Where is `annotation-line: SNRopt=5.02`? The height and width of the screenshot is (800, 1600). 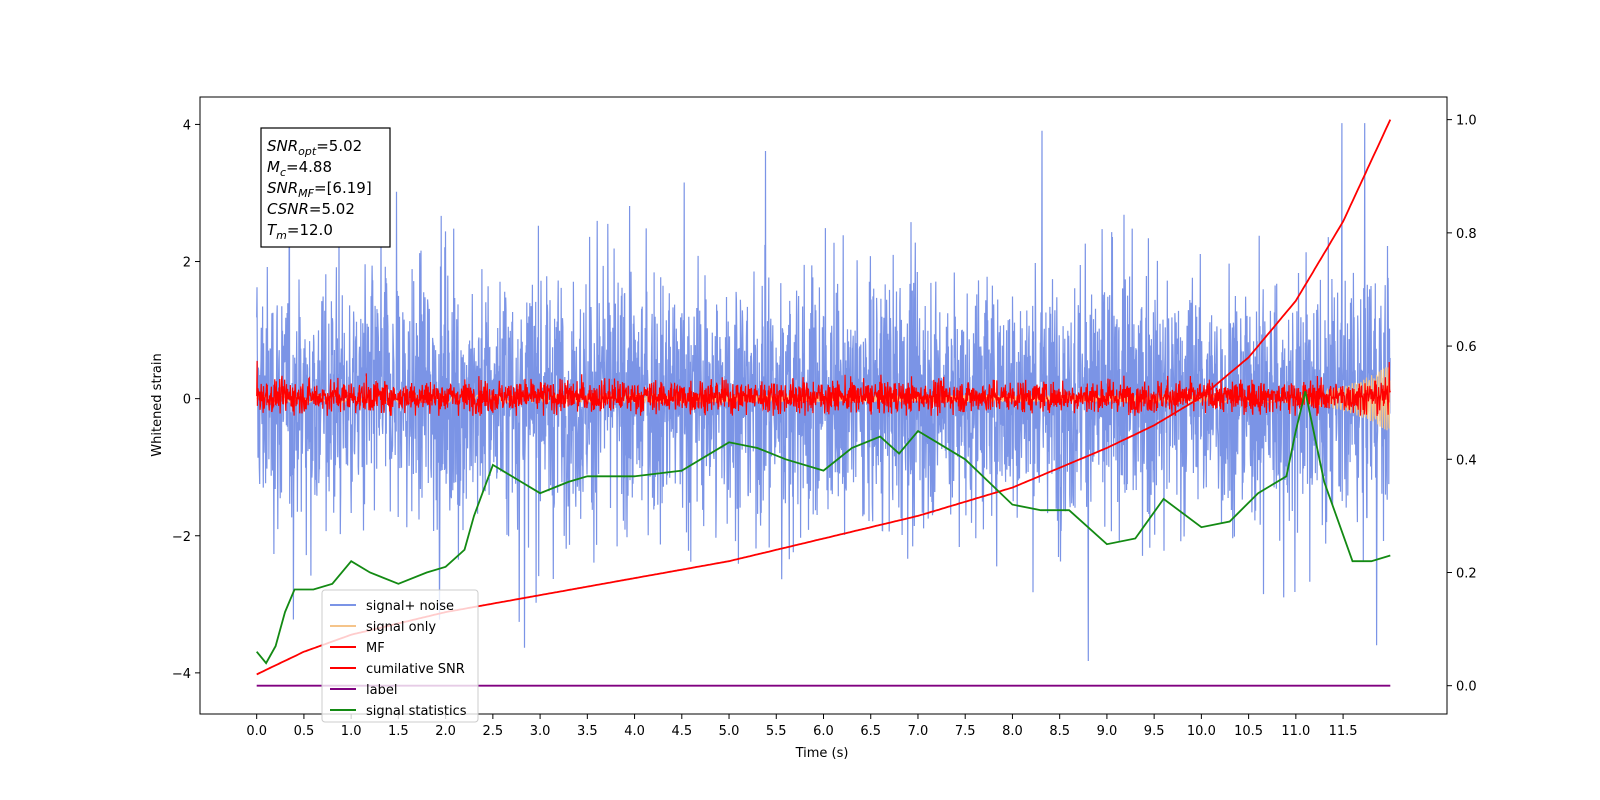 annotation-line: SNRopt=5.02 is located at coordinates (314, 147).